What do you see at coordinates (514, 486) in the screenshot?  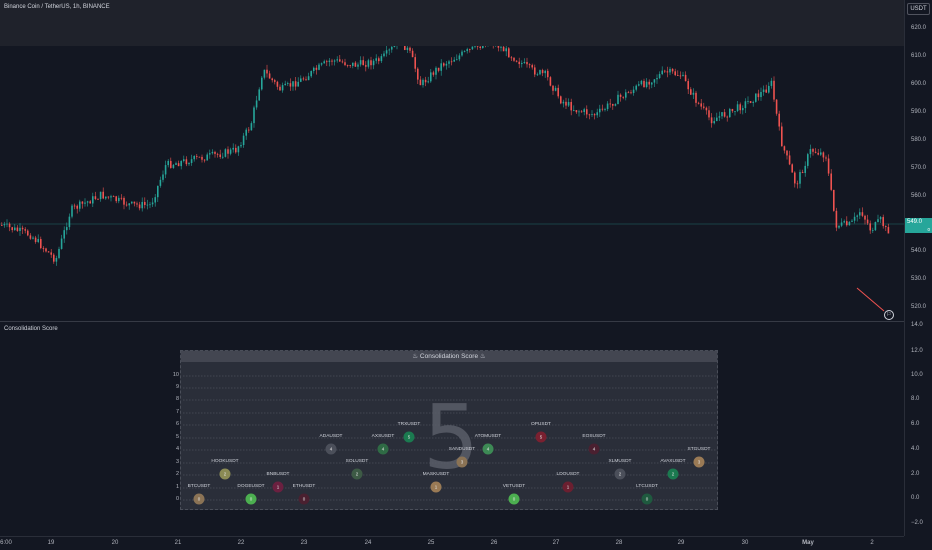 I see `symbol-label: VETUSDT` at bounding box center [514, 486].